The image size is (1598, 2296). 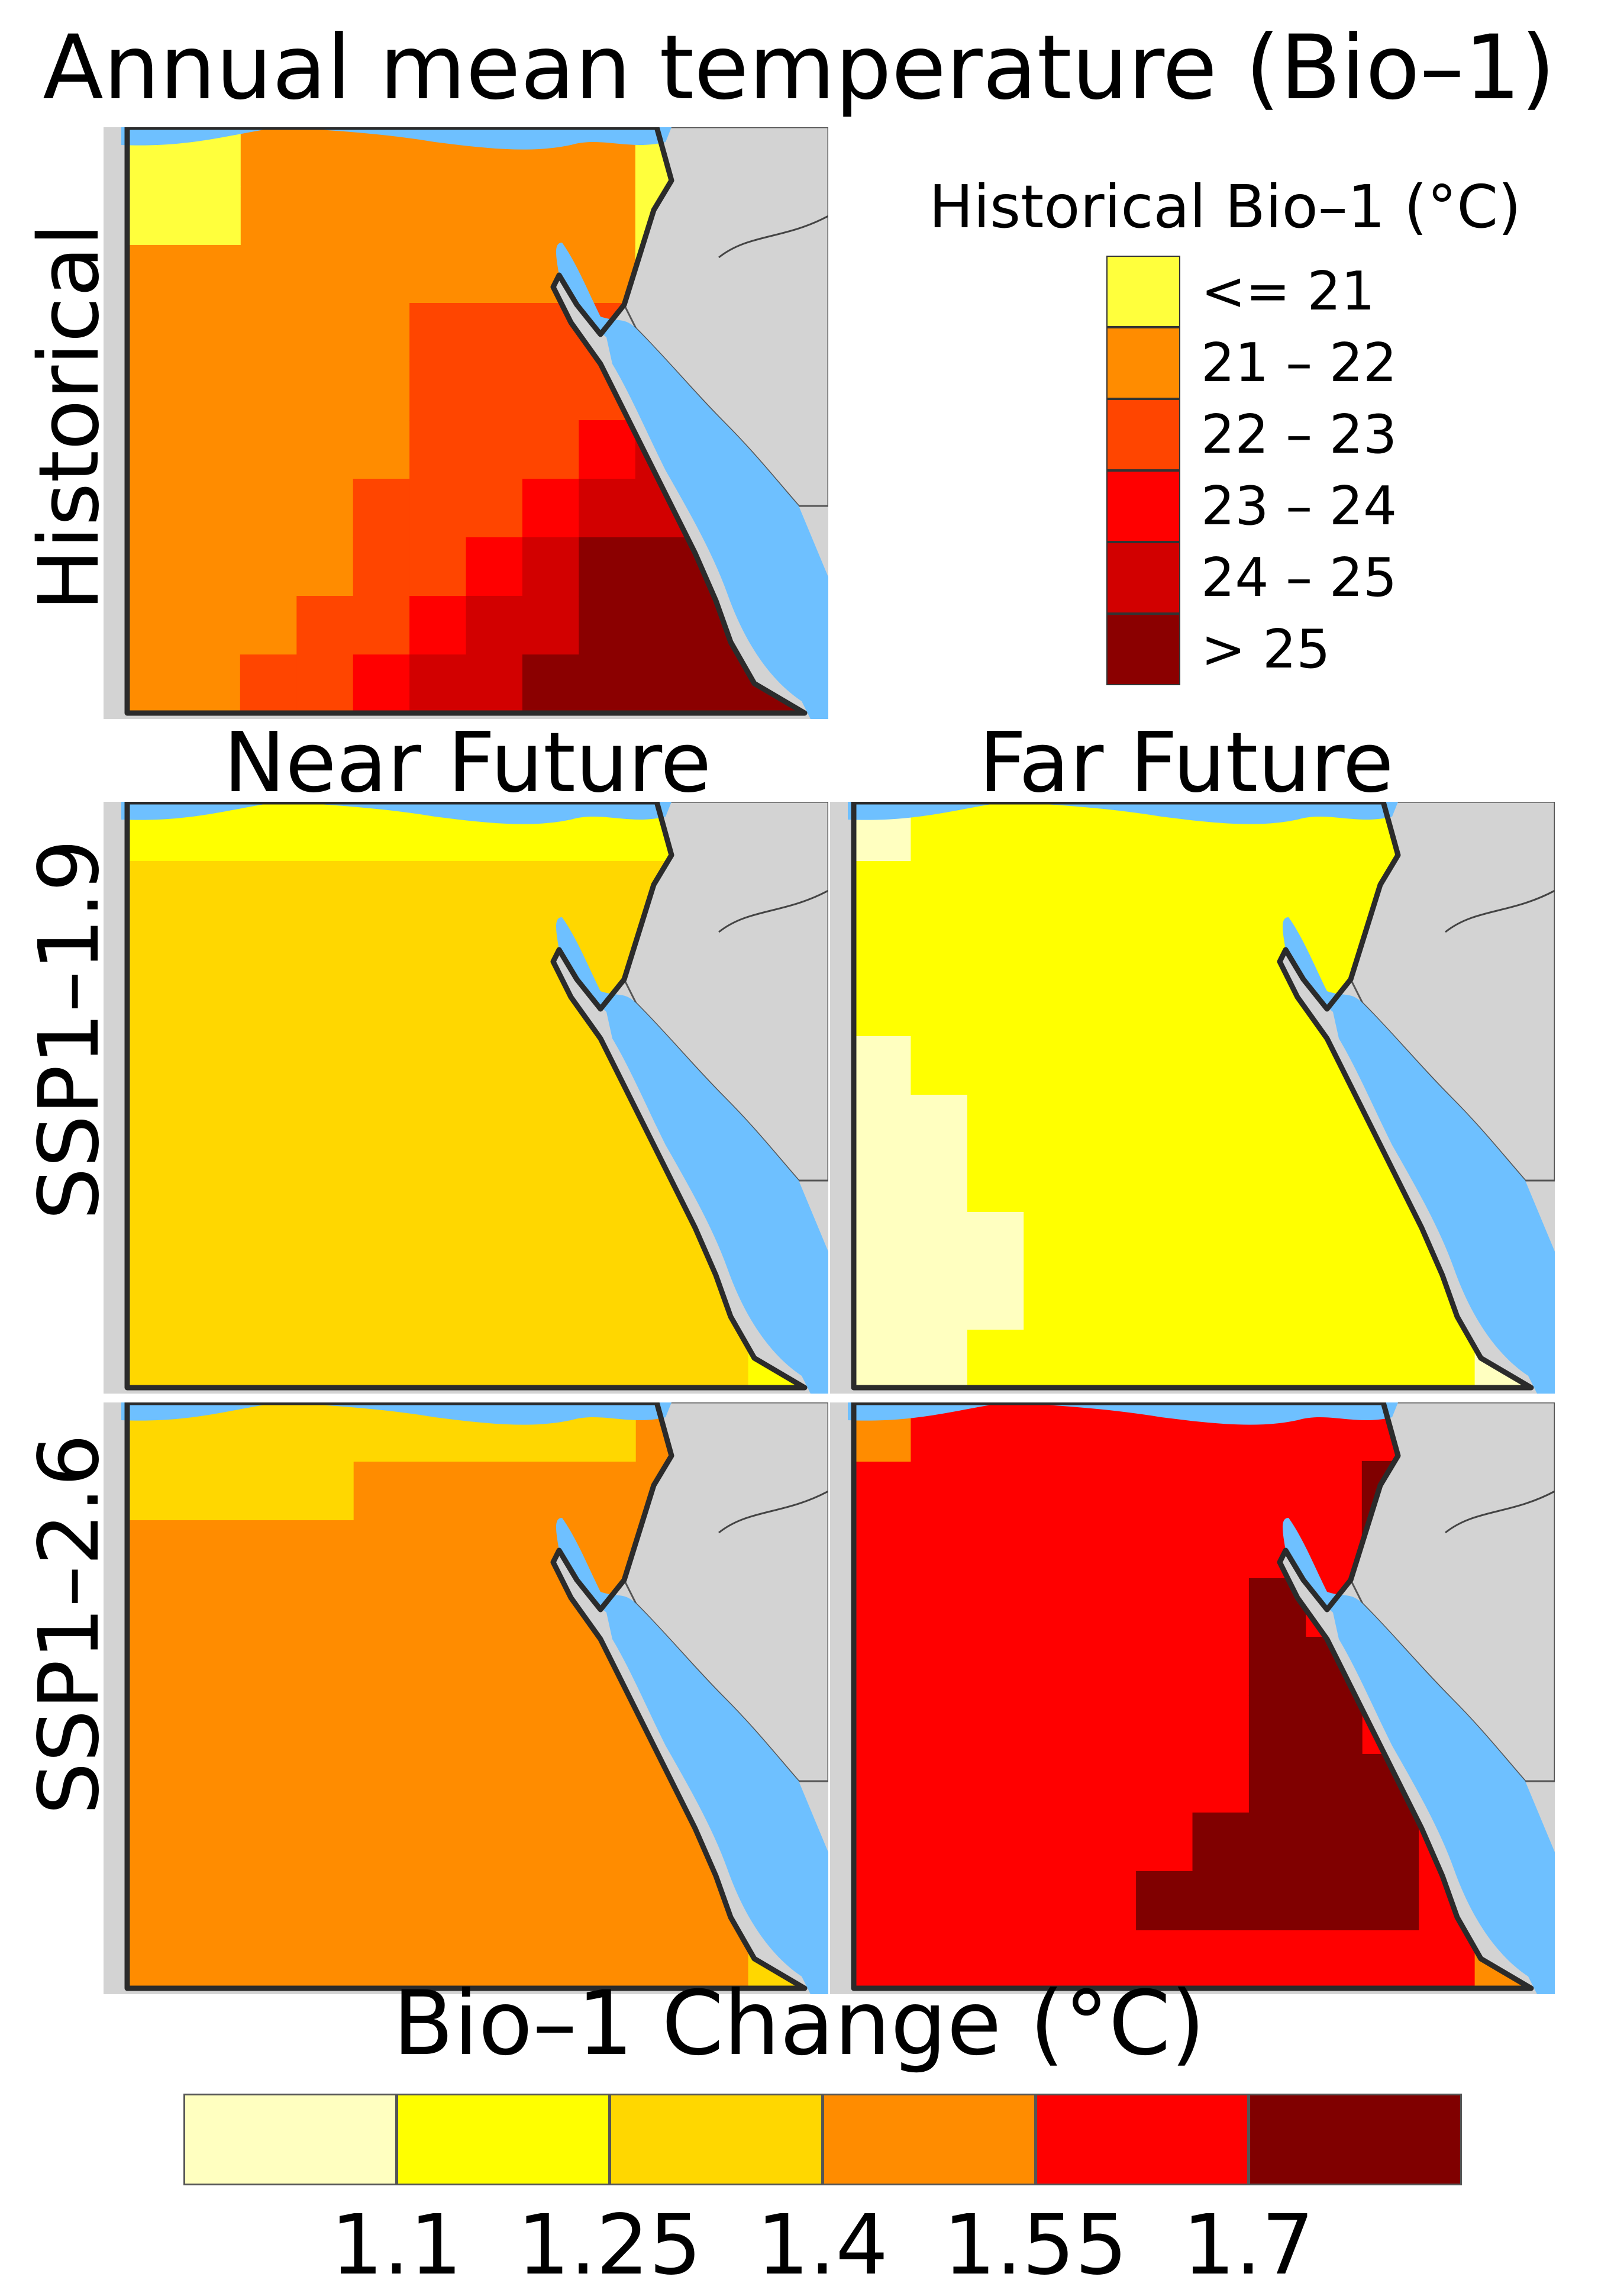 What do you see at coordinates (1186, 763) in the screenshot?
I see `column-title-far-future: Far Future` at bounding box center [1186, 763].